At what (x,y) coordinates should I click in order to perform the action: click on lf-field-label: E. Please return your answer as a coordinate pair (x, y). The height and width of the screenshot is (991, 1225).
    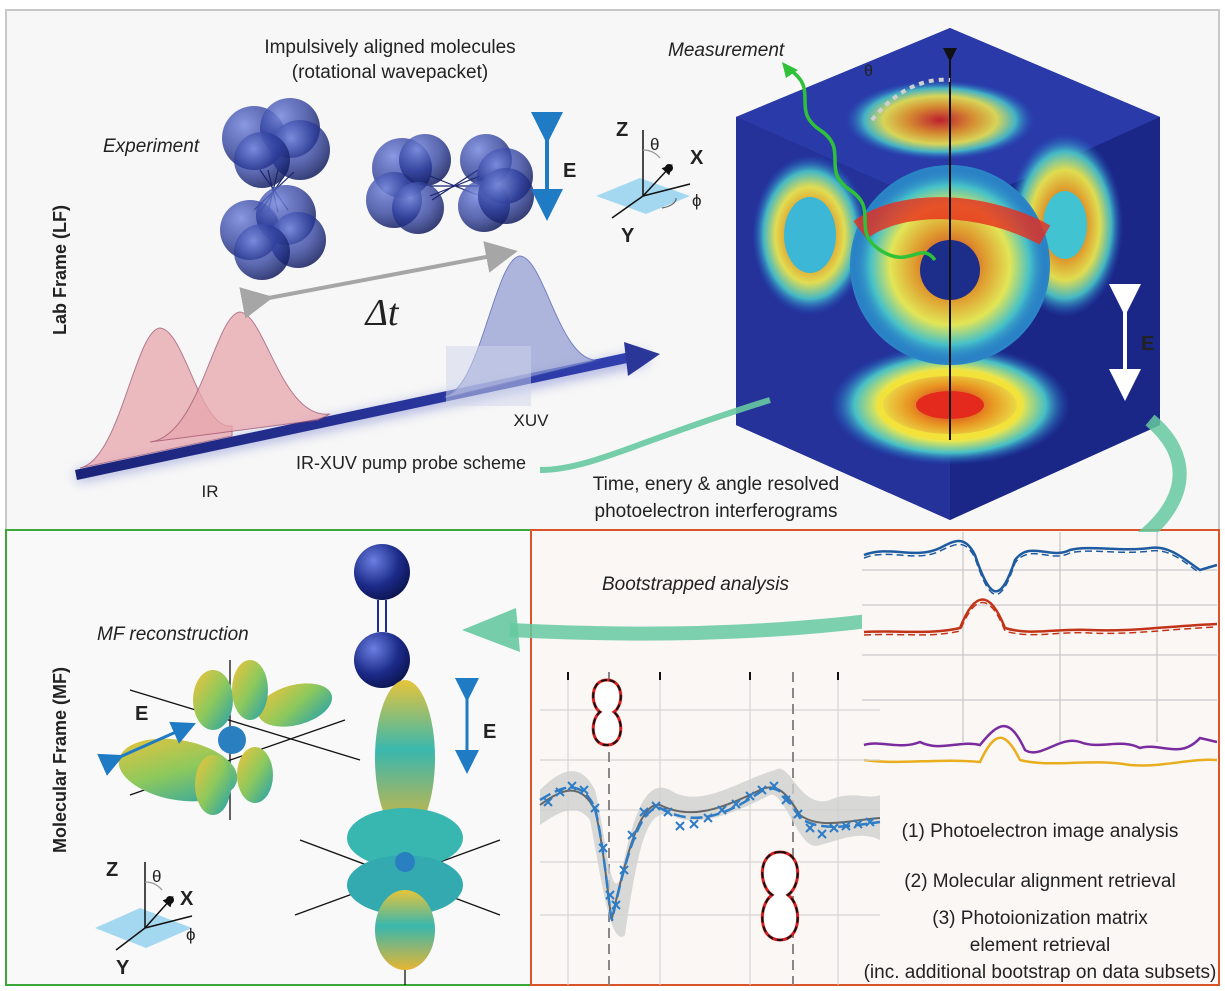
    Looking at the image, I should click on (569, 171).